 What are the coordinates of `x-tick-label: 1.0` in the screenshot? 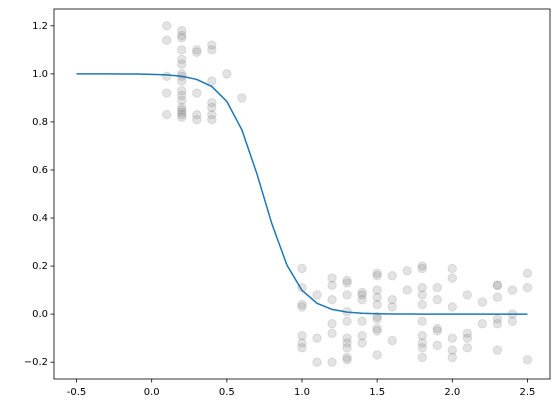 It's located at (302, 392).